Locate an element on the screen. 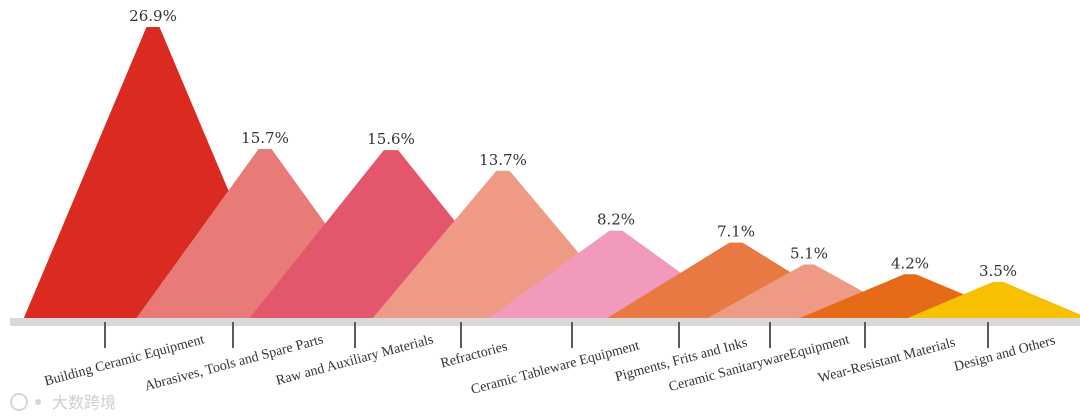  value-label: 7.1% is located at coordinates (736, 232).